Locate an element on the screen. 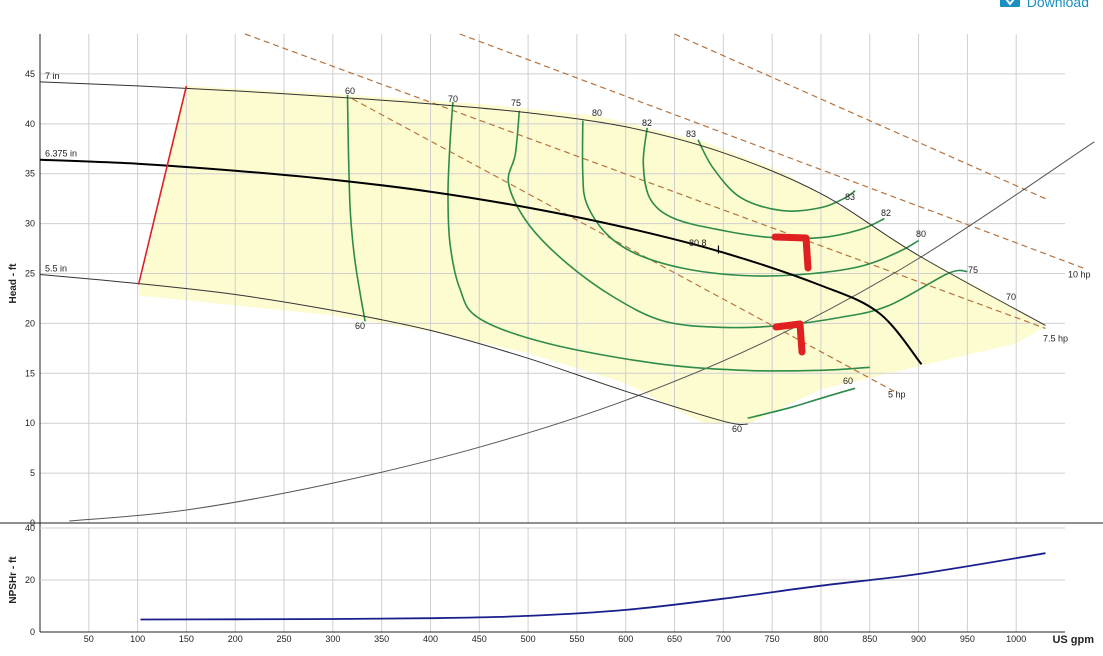  y-tick-label: 30 is located at coordinates (30, 224).